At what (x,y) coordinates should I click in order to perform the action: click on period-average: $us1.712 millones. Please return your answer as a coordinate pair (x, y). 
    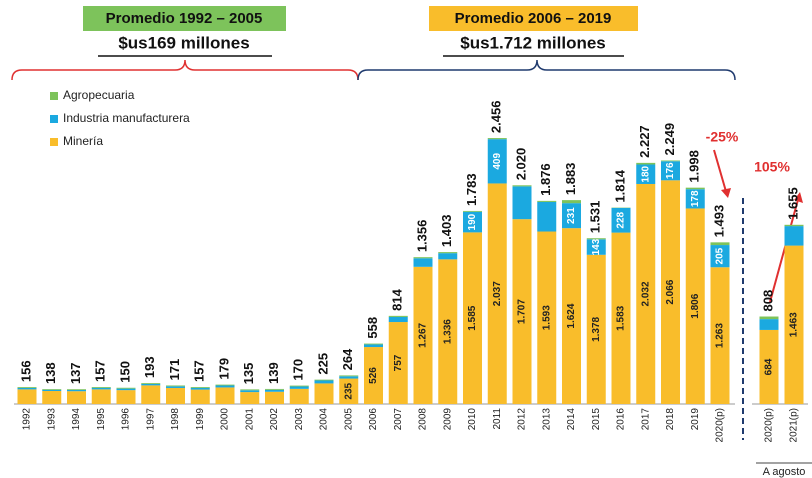
    Looking at the image, I should click on (533, 42).